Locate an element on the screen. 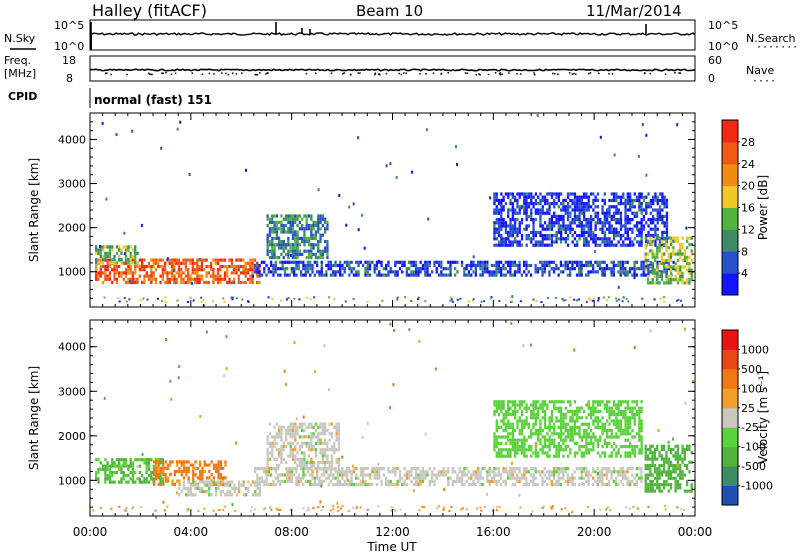 This screenshot has width=800, height=554. velocity-strip-cell is located at coordinates (264, 508).